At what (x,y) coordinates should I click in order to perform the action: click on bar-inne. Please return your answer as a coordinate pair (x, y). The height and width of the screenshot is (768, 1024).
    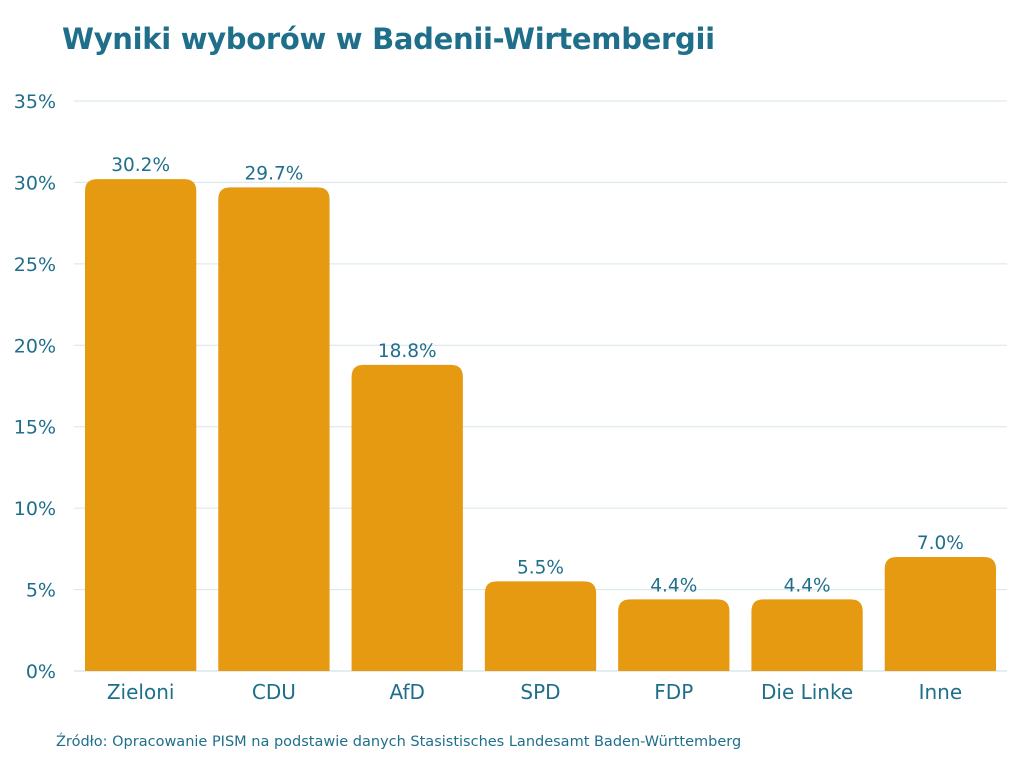
    Looking at the image, I should click on (940, 614).